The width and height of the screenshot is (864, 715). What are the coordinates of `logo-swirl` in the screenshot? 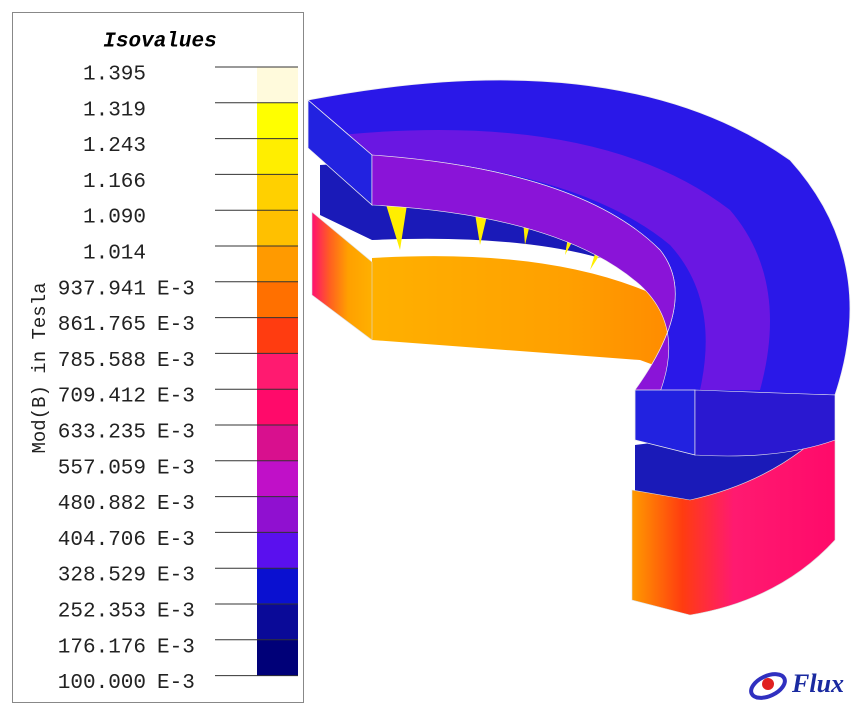 It's located at (768, 686).